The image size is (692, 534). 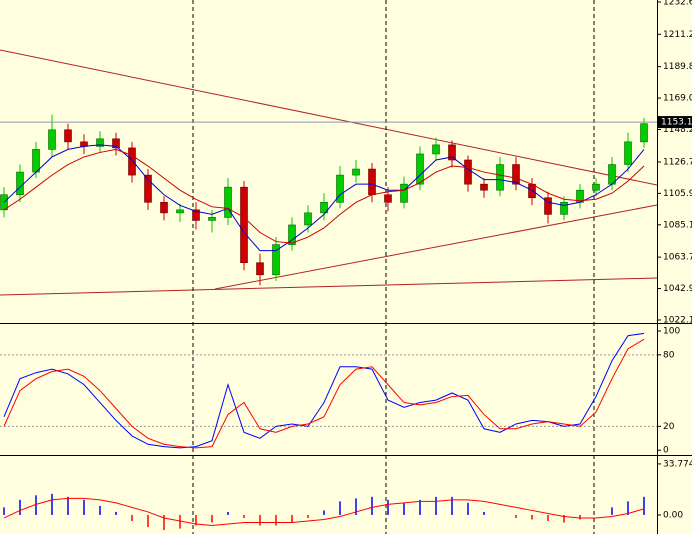 I want to click on y-tick-label: 1085.1, so click(x=677, y=225).